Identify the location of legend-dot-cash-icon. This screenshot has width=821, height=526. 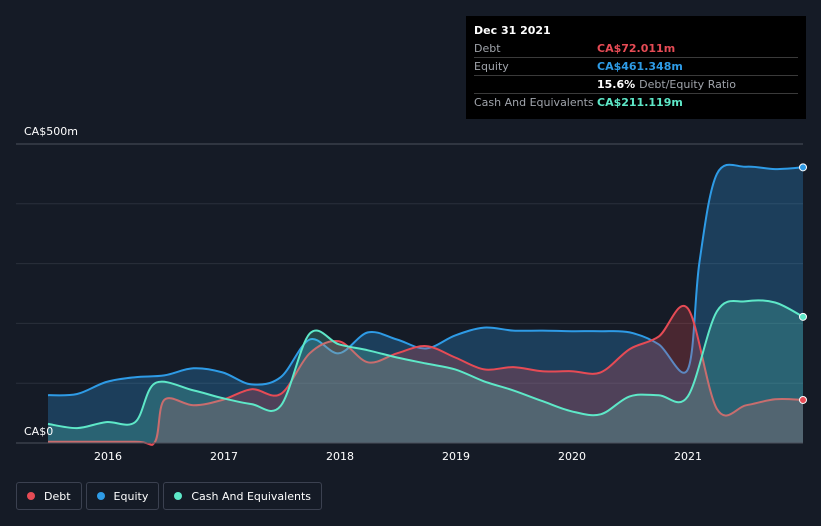
(178, 496).